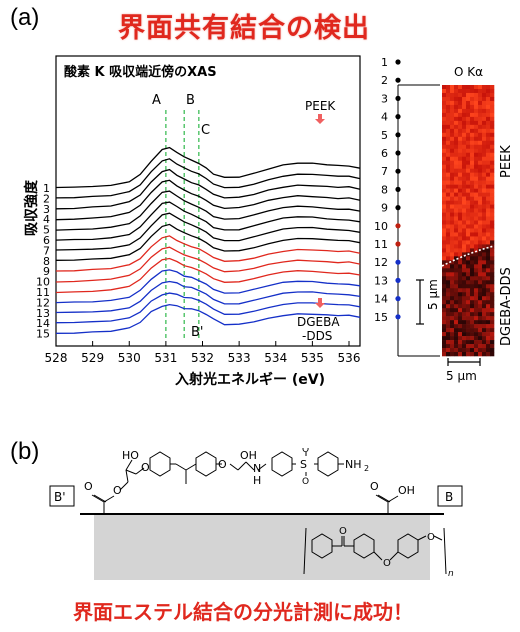  Describe the element at coordinates (381, 262) in the screenshot. I see `map-row-label: 12` at that location.